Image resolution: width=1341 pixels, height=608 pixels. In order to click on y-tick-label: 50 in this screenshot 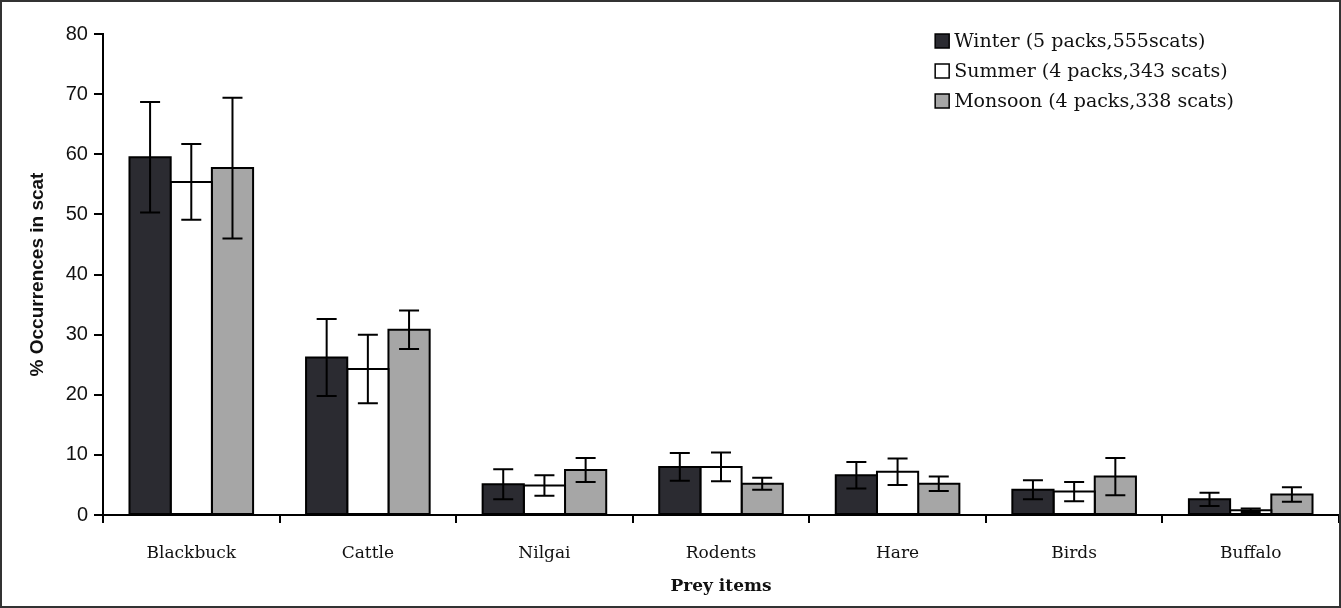, I will do `click(76, 212)`.